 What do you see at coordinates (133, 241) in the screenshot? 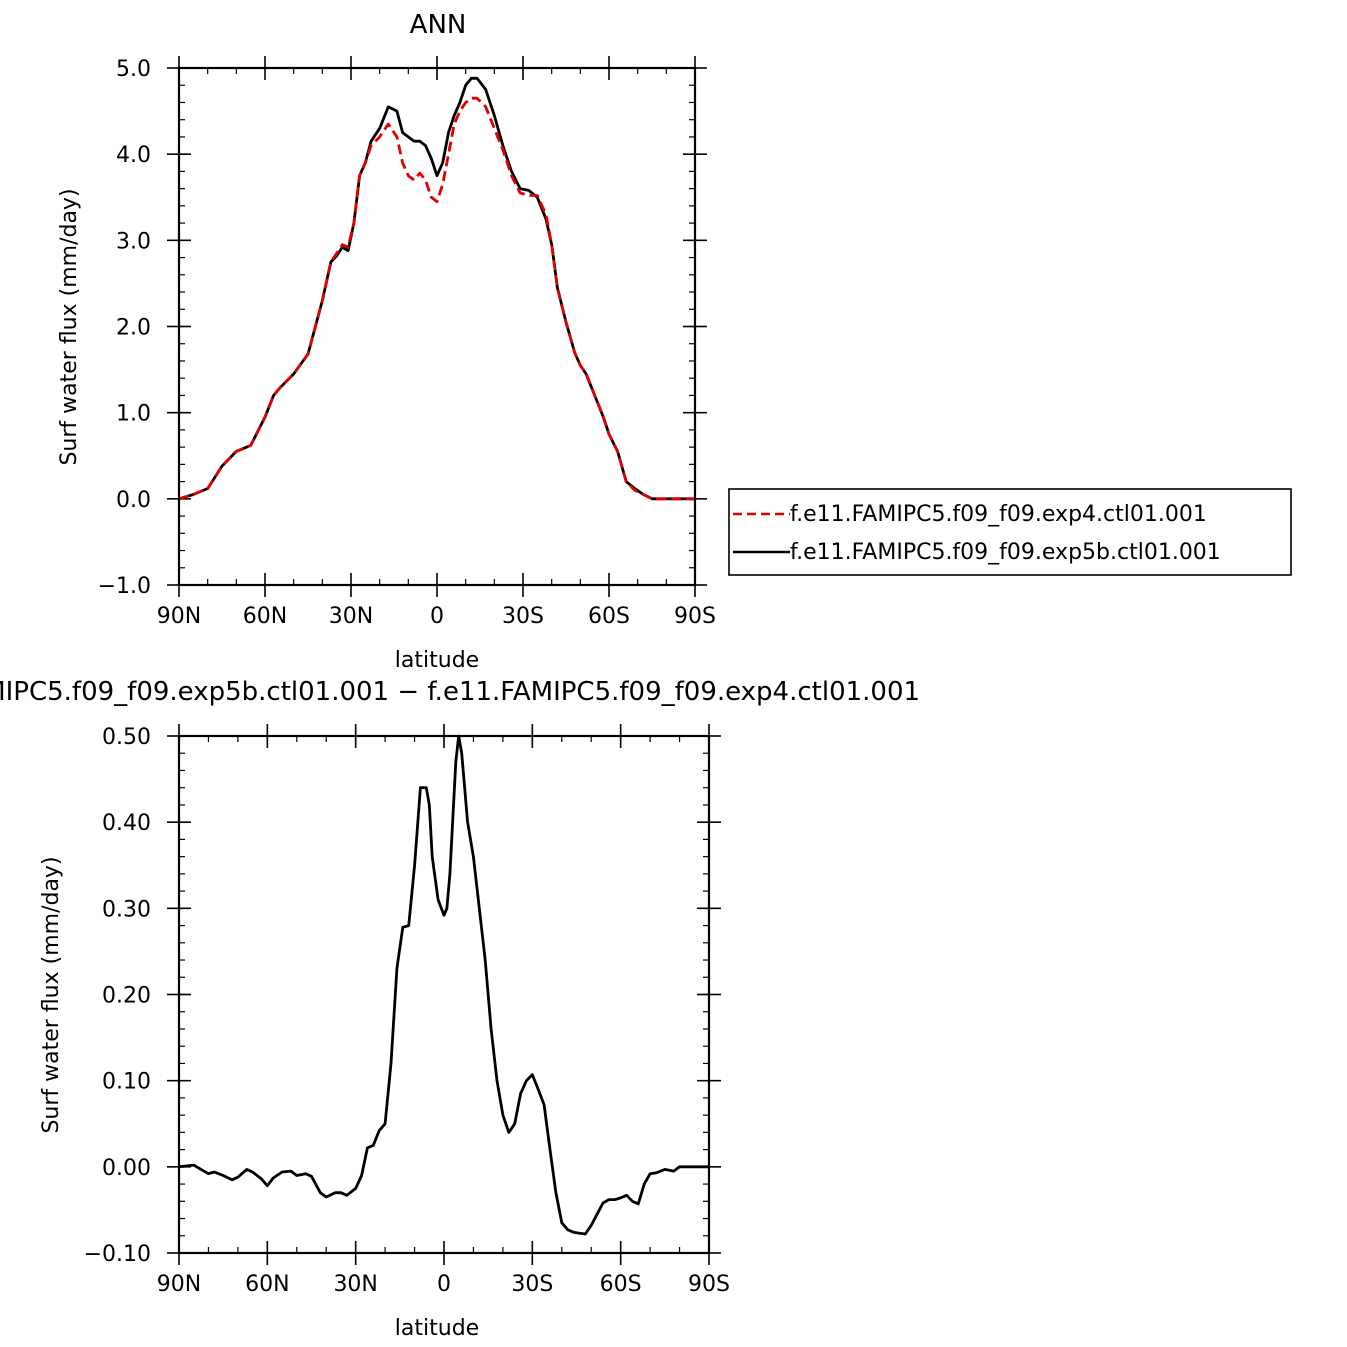
I see `top-ytick-label: 3.0` at bounding box center [133, 241].